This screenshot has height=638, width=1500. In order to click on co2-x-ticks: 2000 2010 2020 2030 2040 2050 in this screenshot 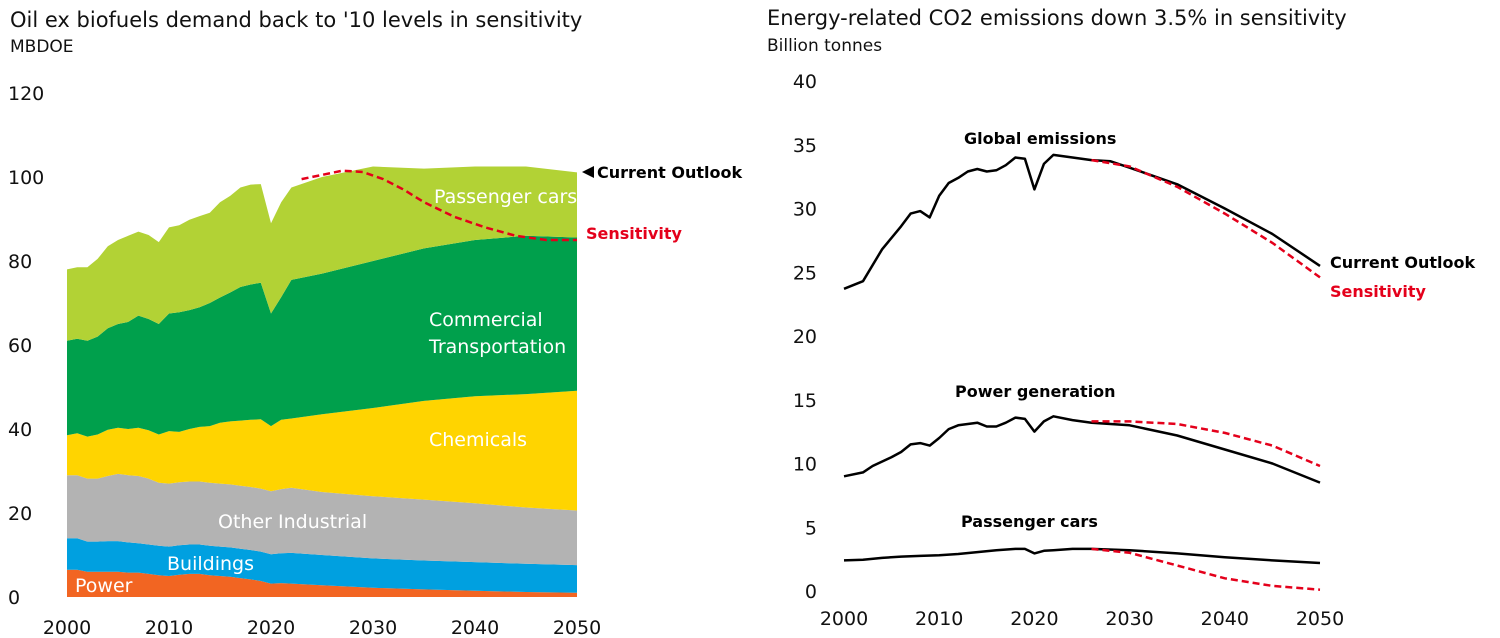, I will do `click(1082, 619)`.